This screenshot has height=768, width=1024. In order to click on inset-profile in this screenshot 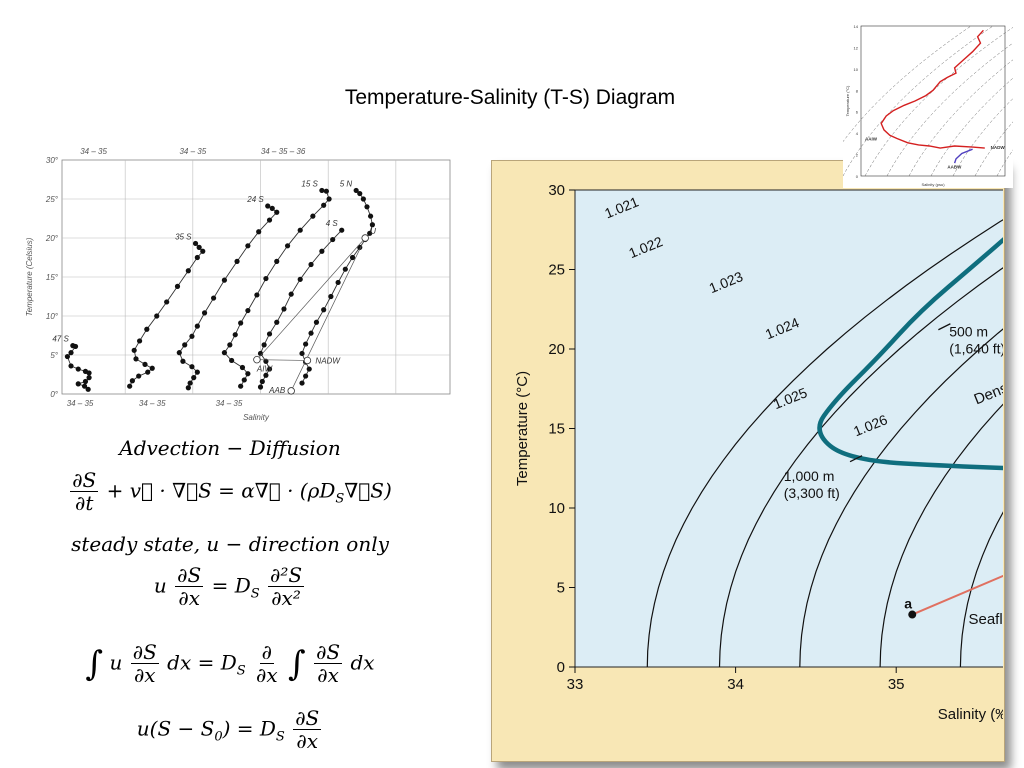, I will do `click(963, 156)`.